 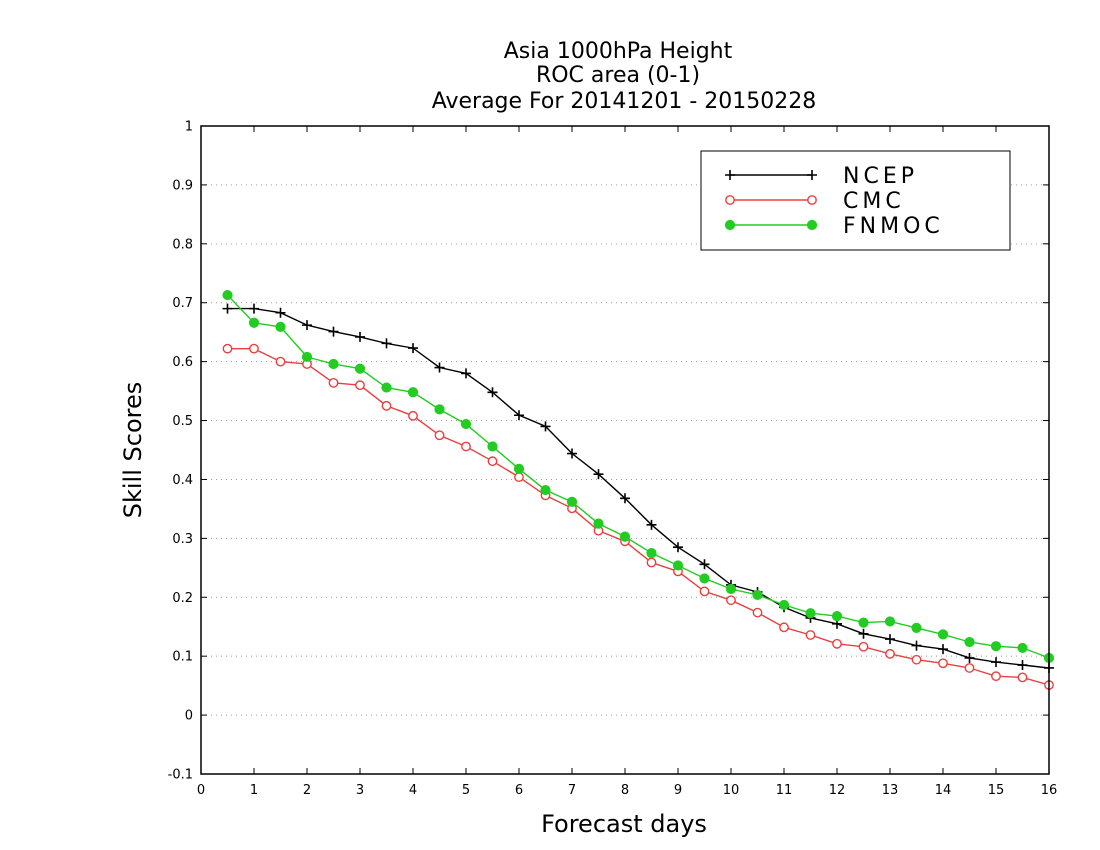 What do you see at coordinates (189, 716) in the screenshot?
I see `y-tick-label: 0` at bounding box center [189, 716].